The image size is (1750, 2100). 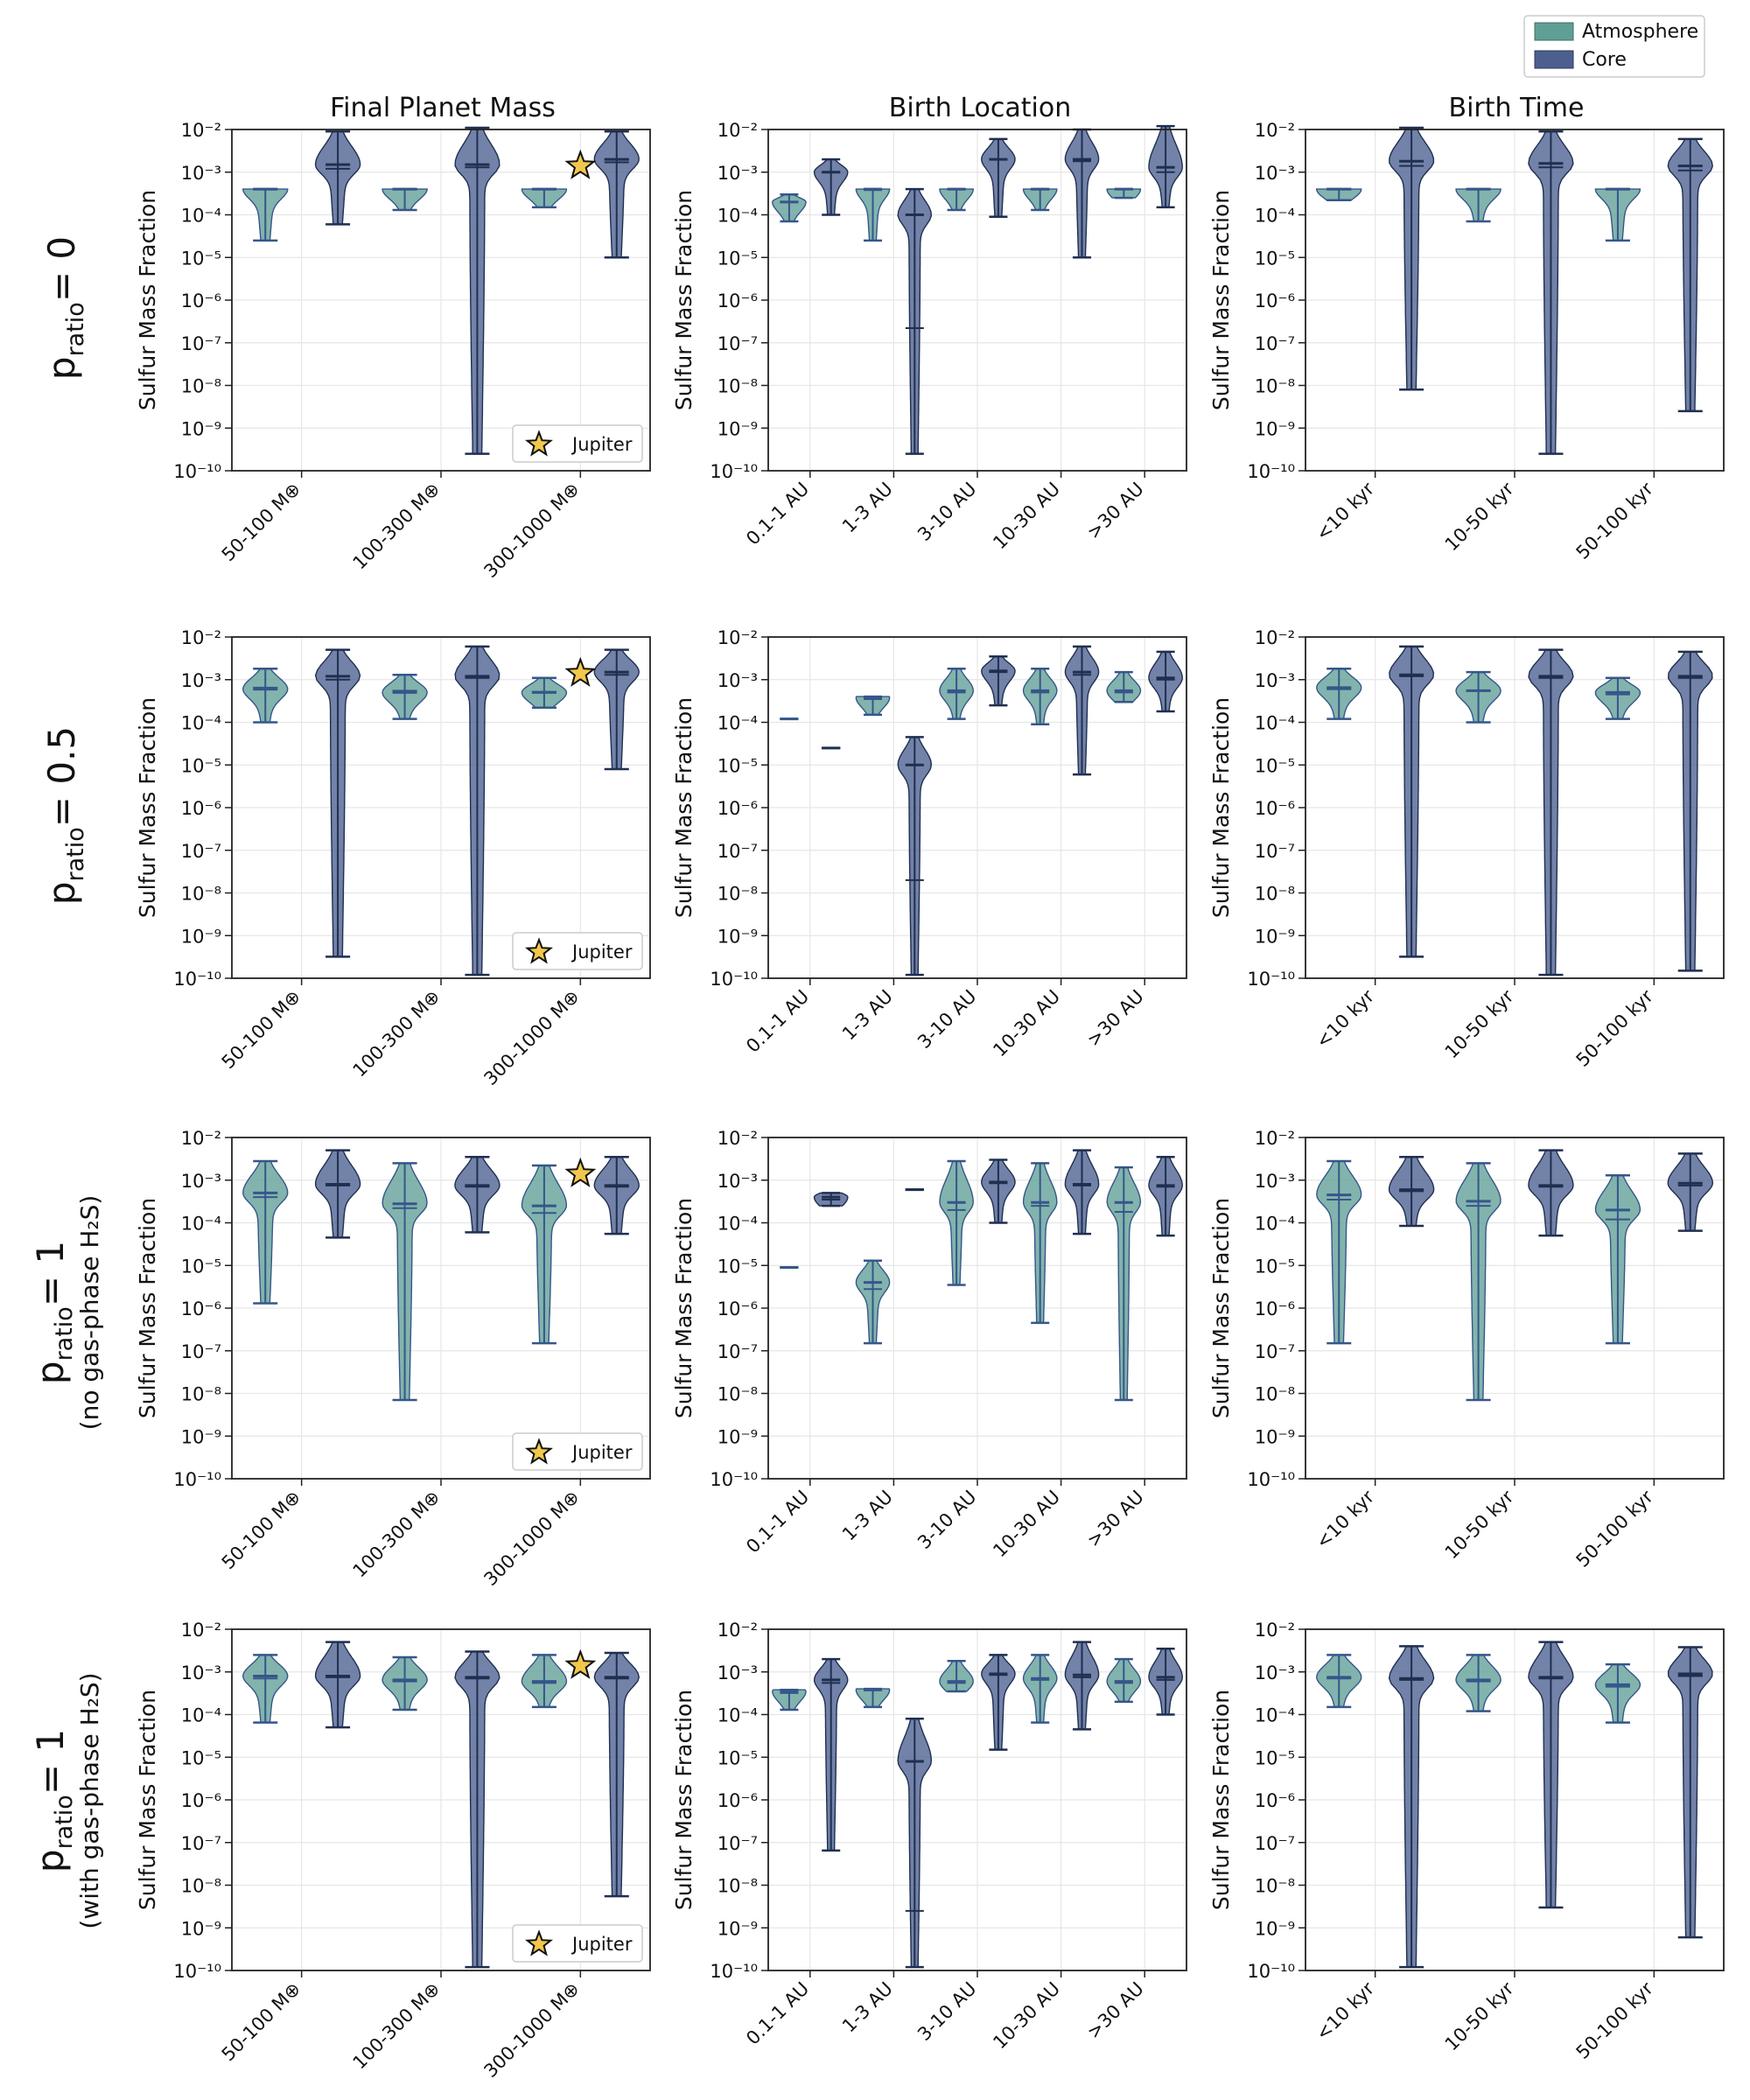 What do you see at coordinates (1221, 807) in the screenshot?
I see `ylabel-r1c2: Sulfur Mass Fraction` at bounding box center [1221, 807].